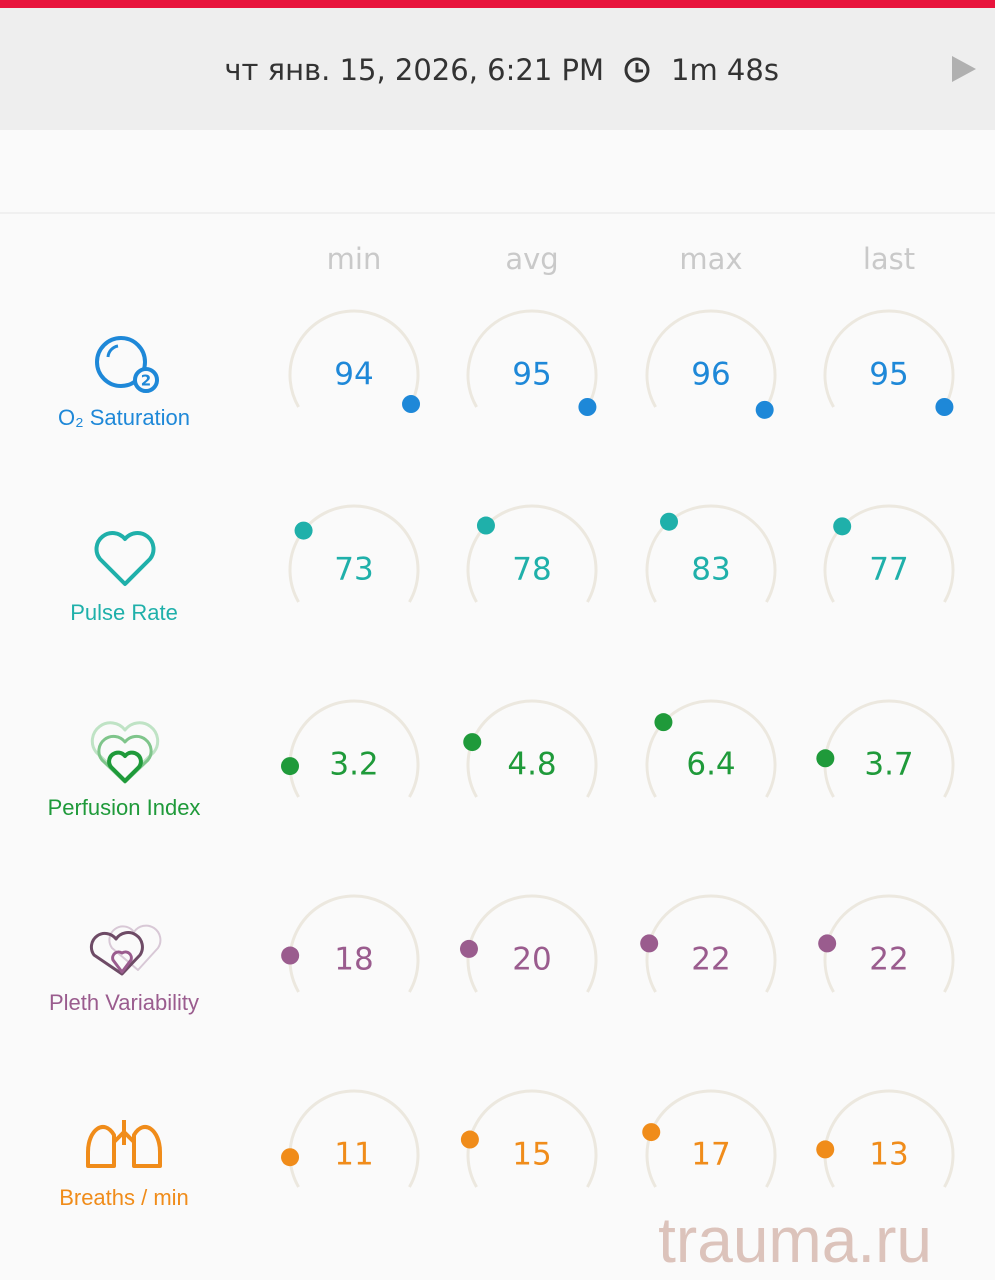 Image resolution: width=995 pixels, height=1280 pixels. What do you see at coordinates (888, 765) in the screenshot?
I see `gauge-value: 3.7` at bounding box center [888, 765].